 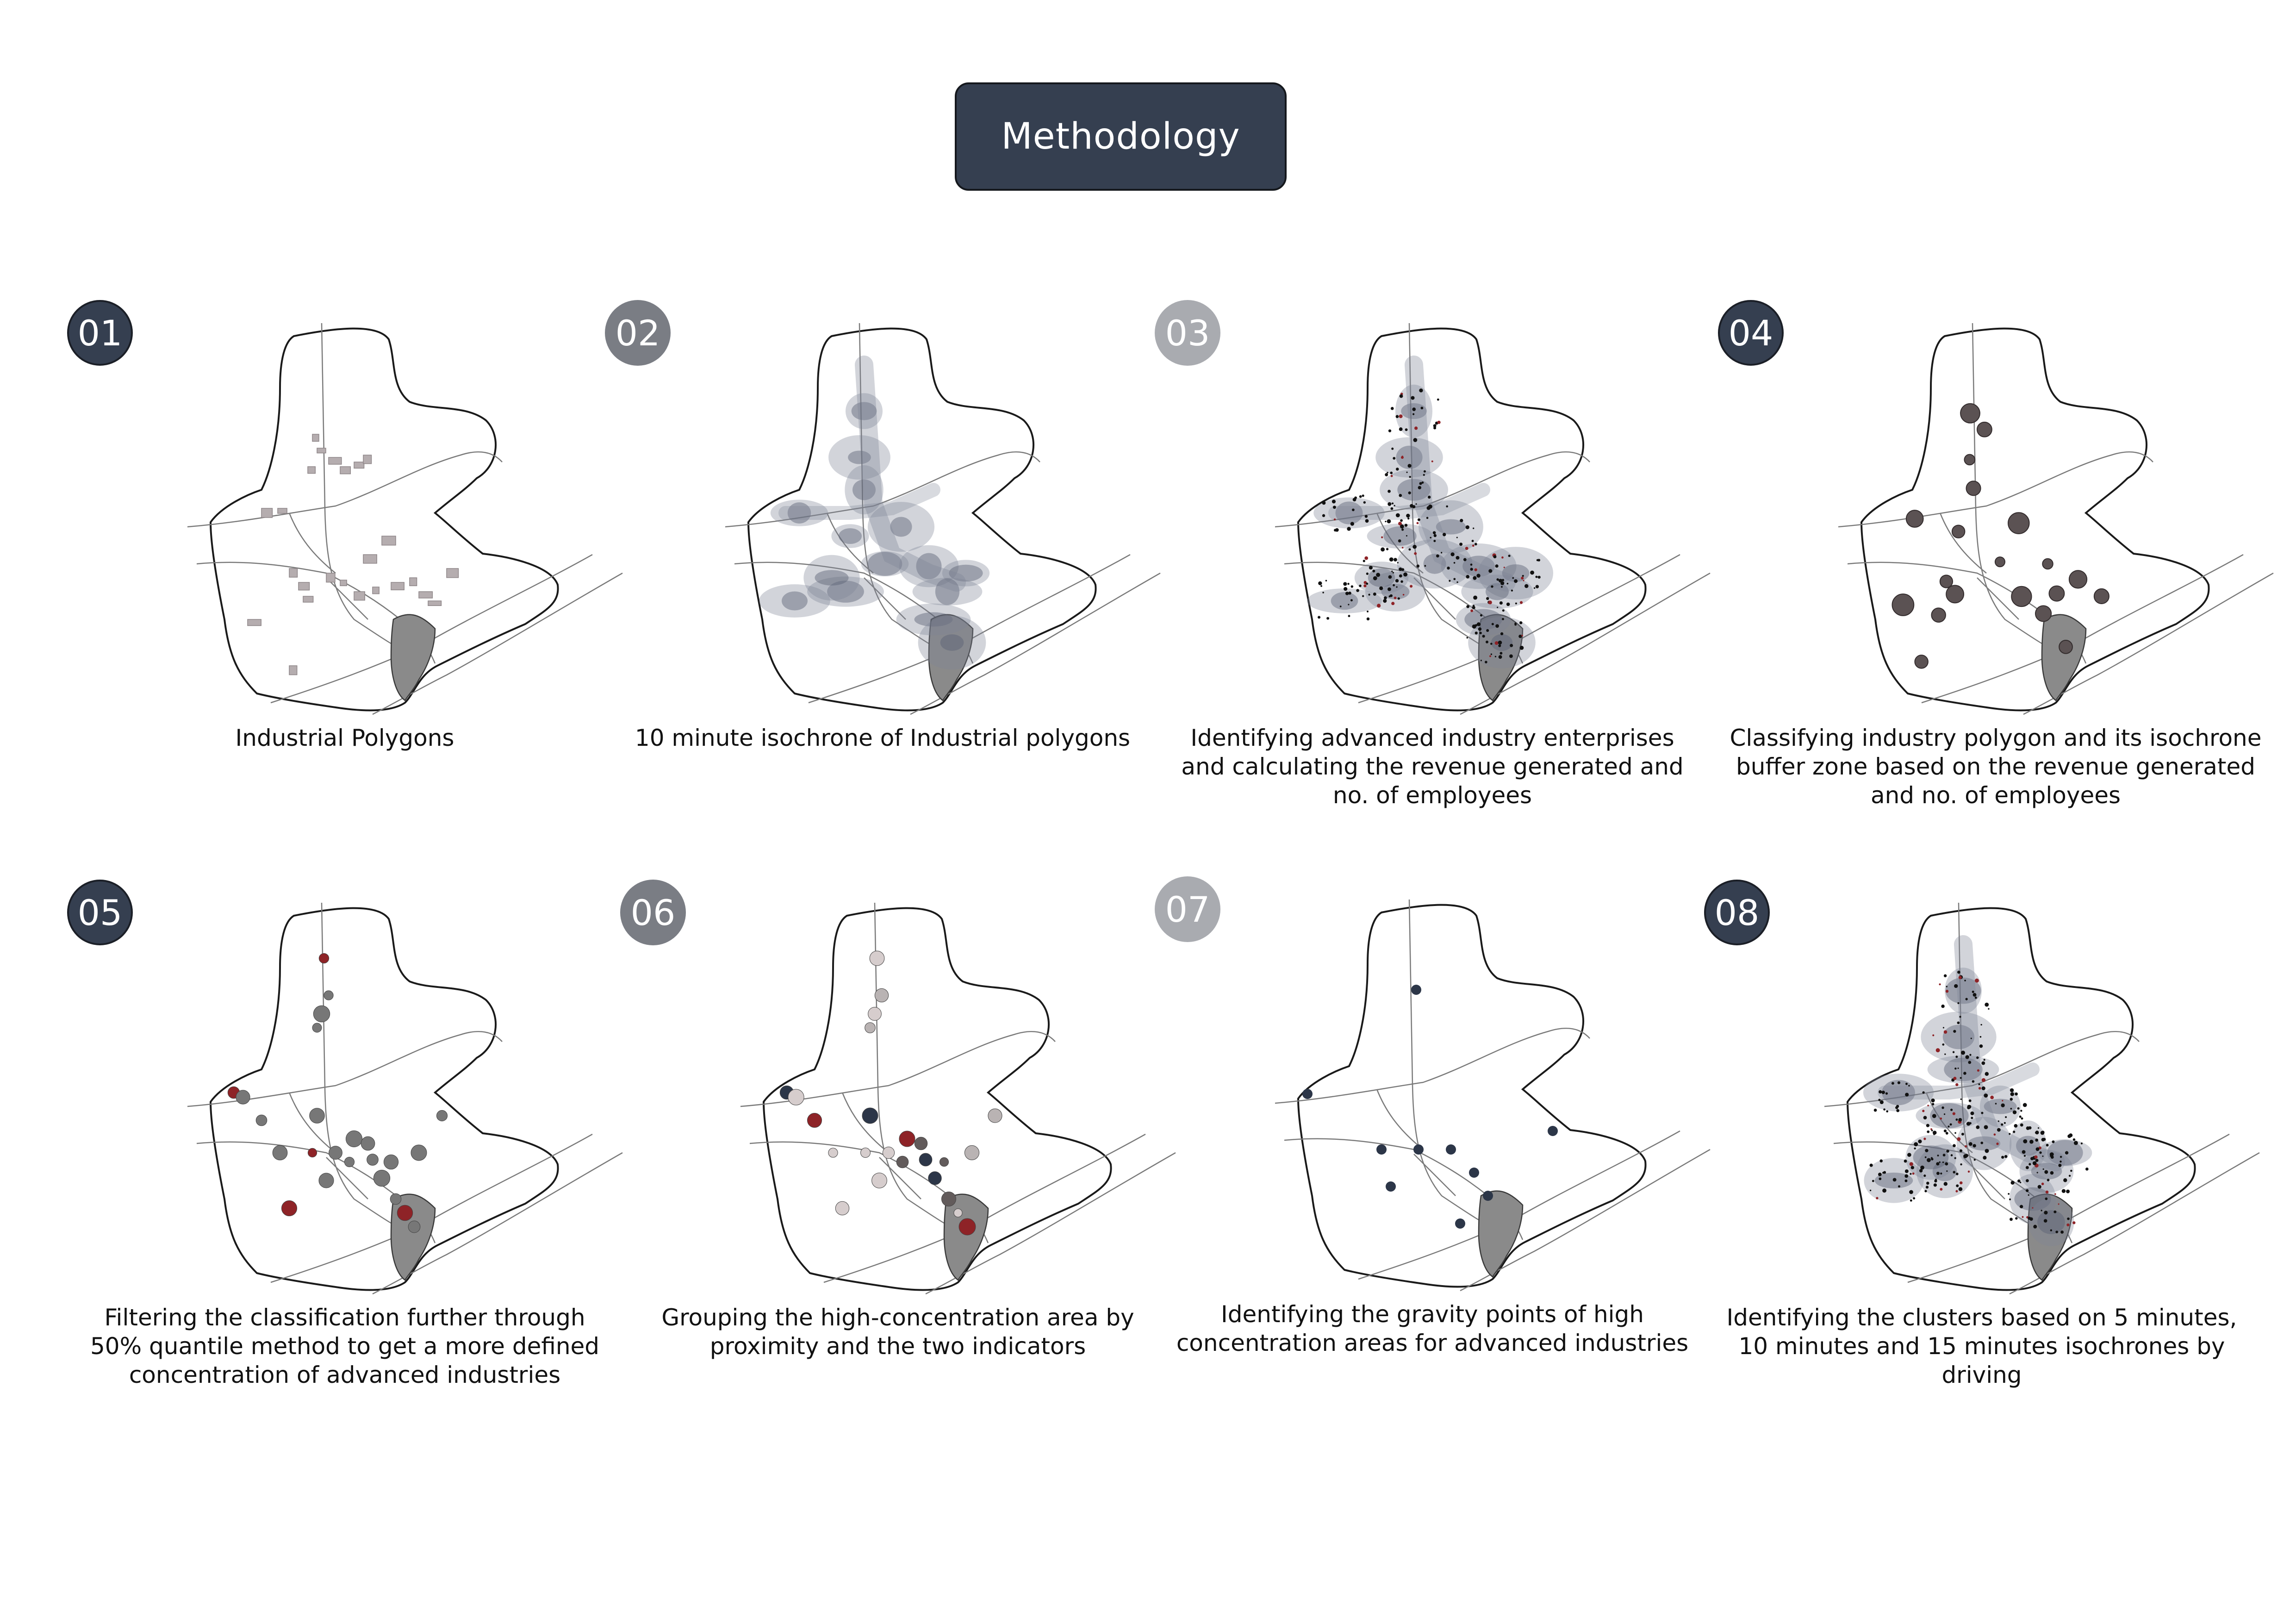 I want to click on classified-bubble, so click(x=1970, y=413).